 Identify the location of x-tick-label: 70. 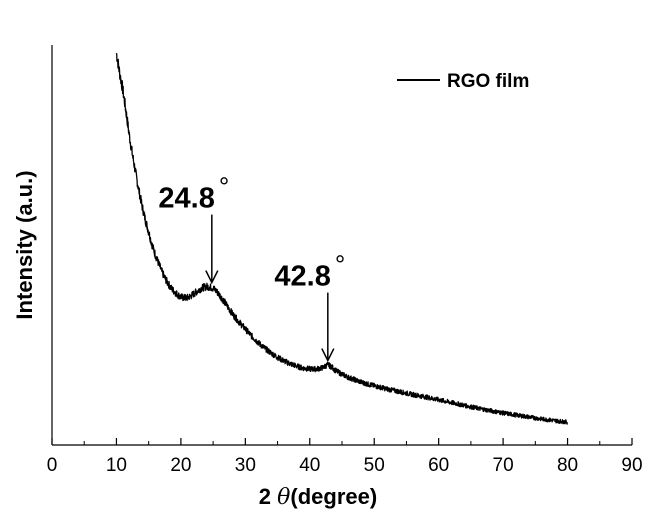
(503, 465).